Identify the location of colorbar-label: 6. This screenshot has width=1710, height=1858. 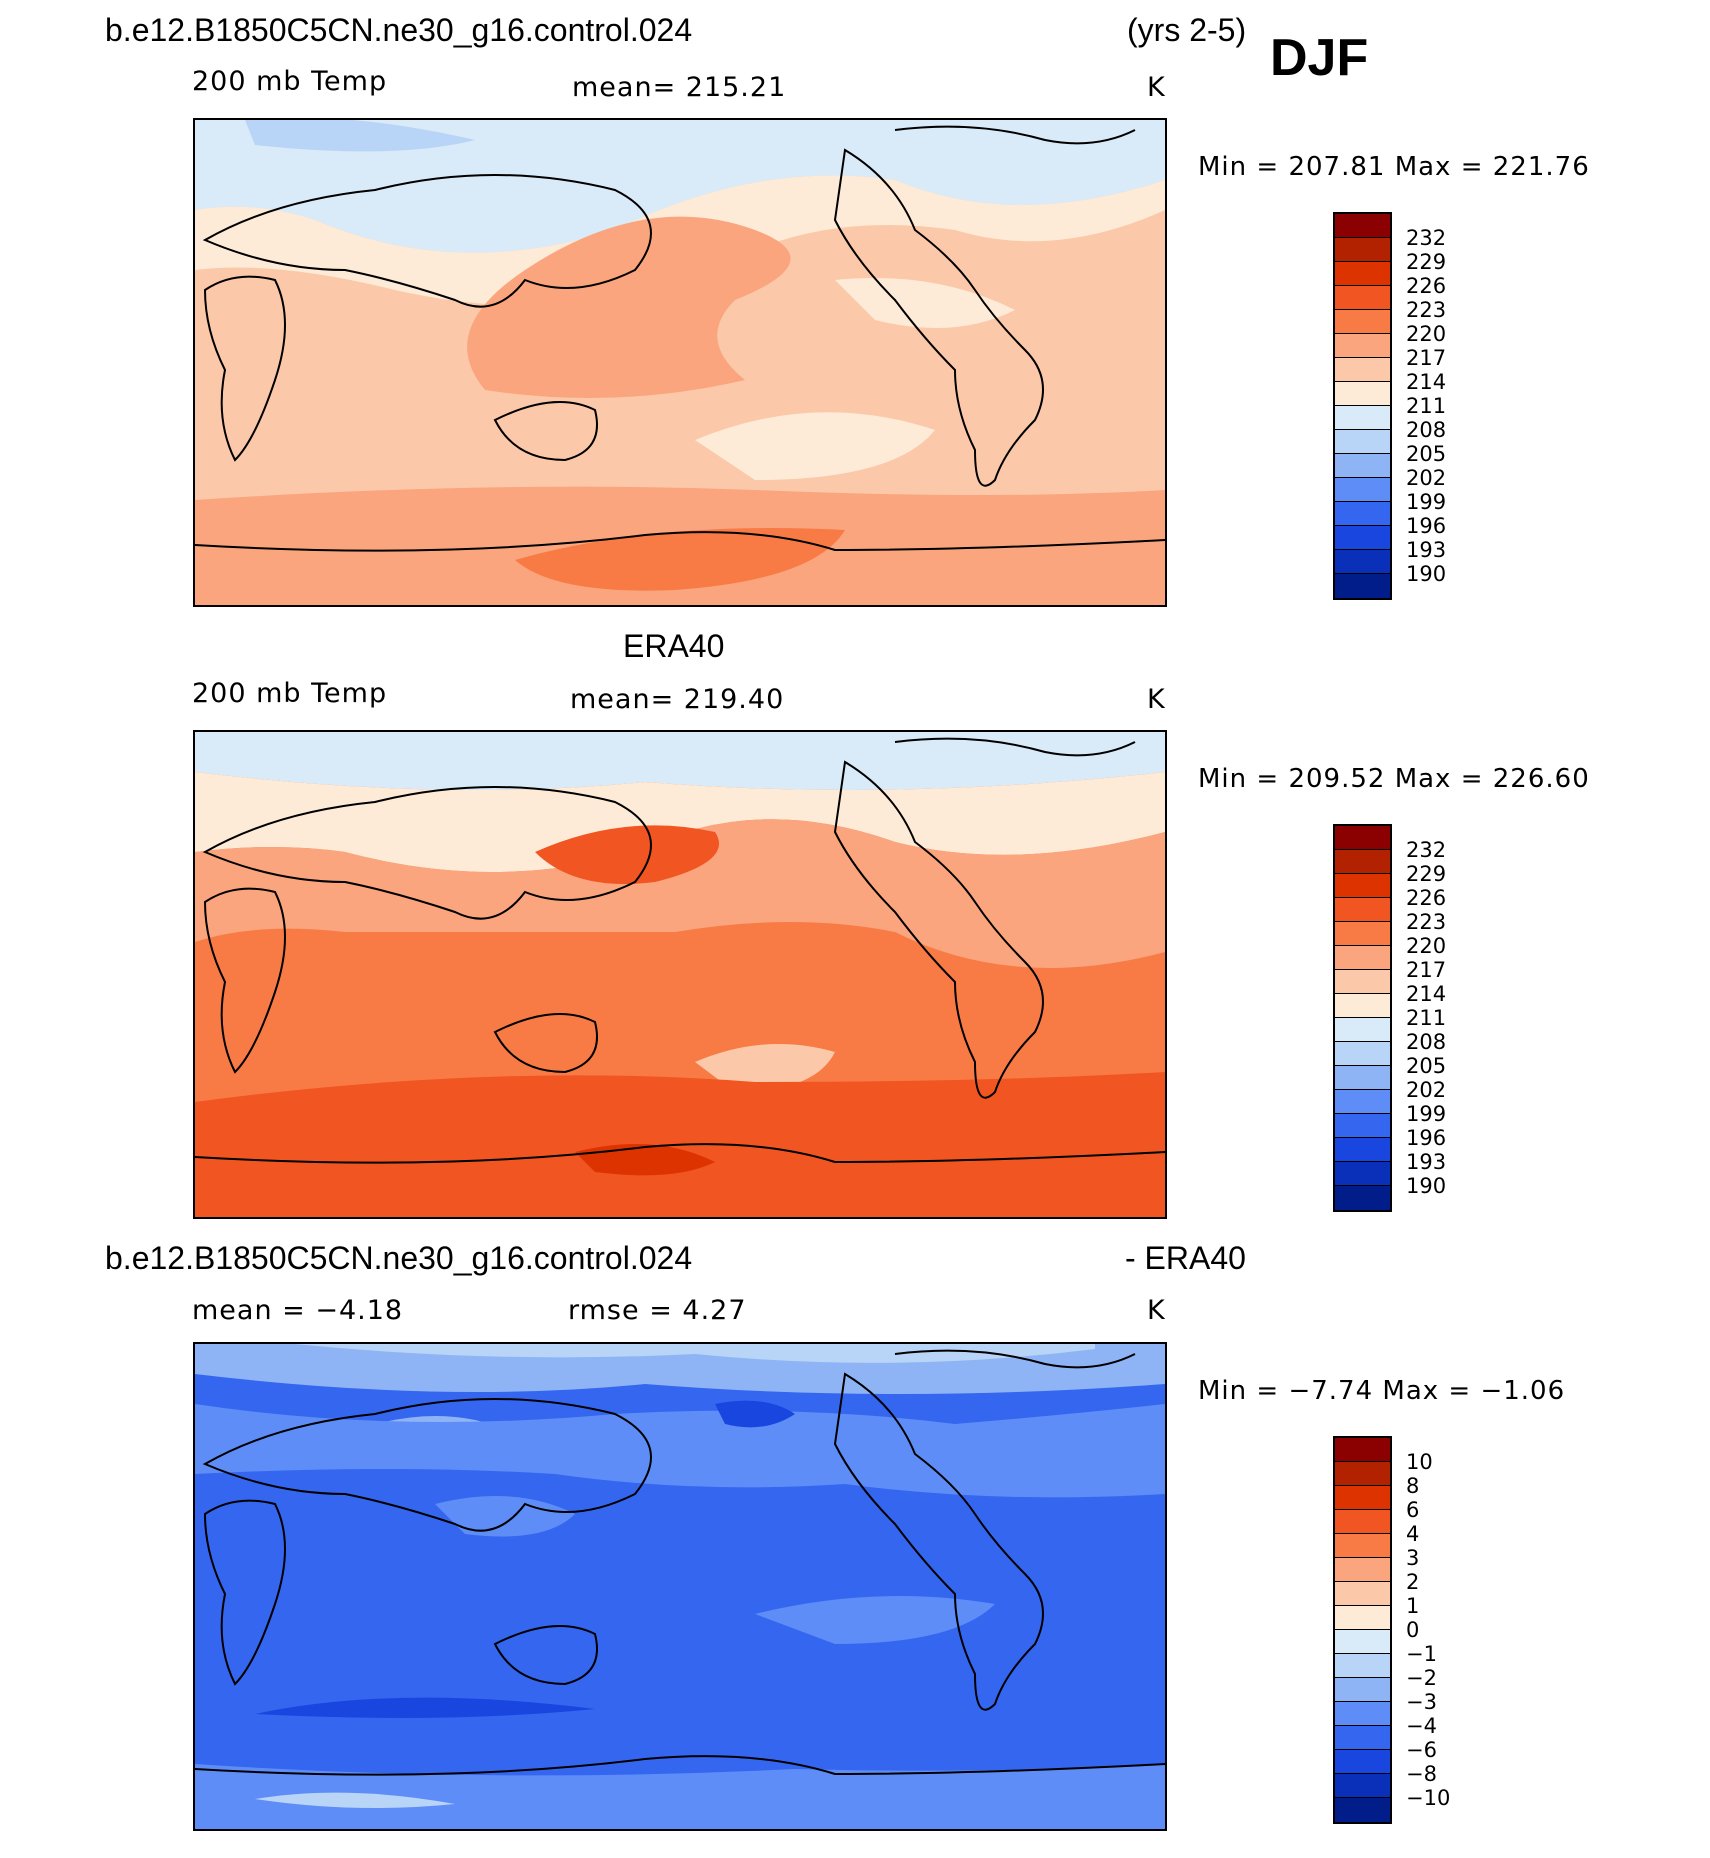
(1413, 1510).